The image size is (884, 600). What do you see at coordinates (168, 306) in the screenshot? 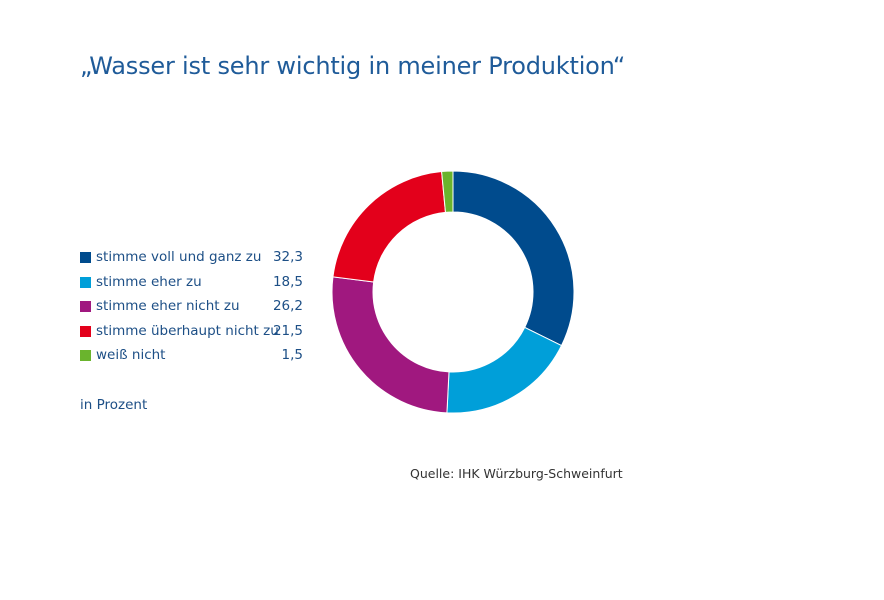
I see `legend-label: stimme eher nicht zu` at bounding box center [168, 306].